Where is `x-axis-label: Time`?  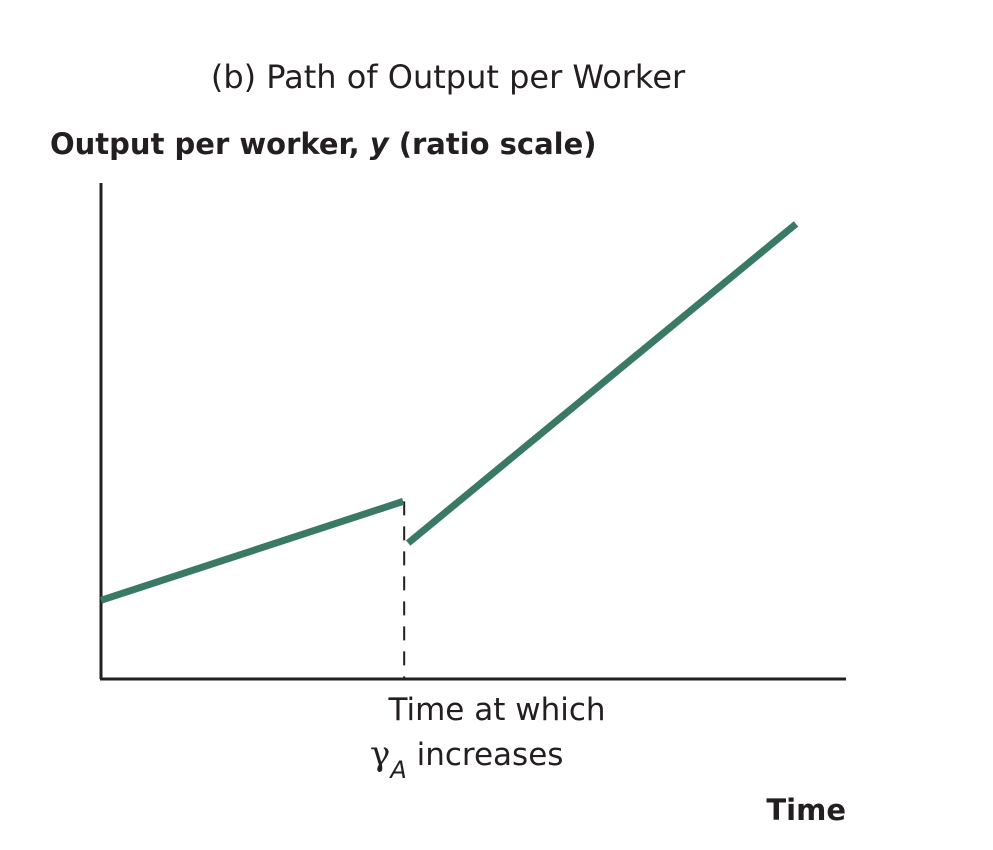 x-axis-label: Time is located at coordinates (806, 810).